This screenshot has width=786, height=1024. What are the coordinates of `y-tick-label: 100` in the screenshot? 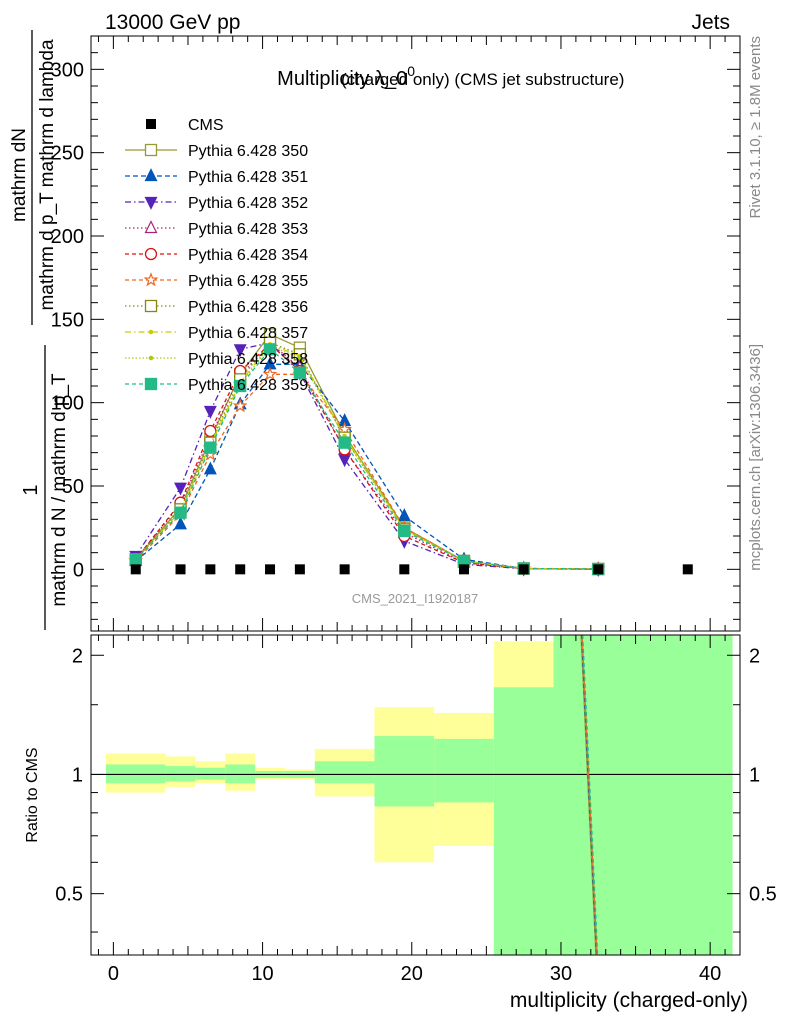 It's located at (67, 404).